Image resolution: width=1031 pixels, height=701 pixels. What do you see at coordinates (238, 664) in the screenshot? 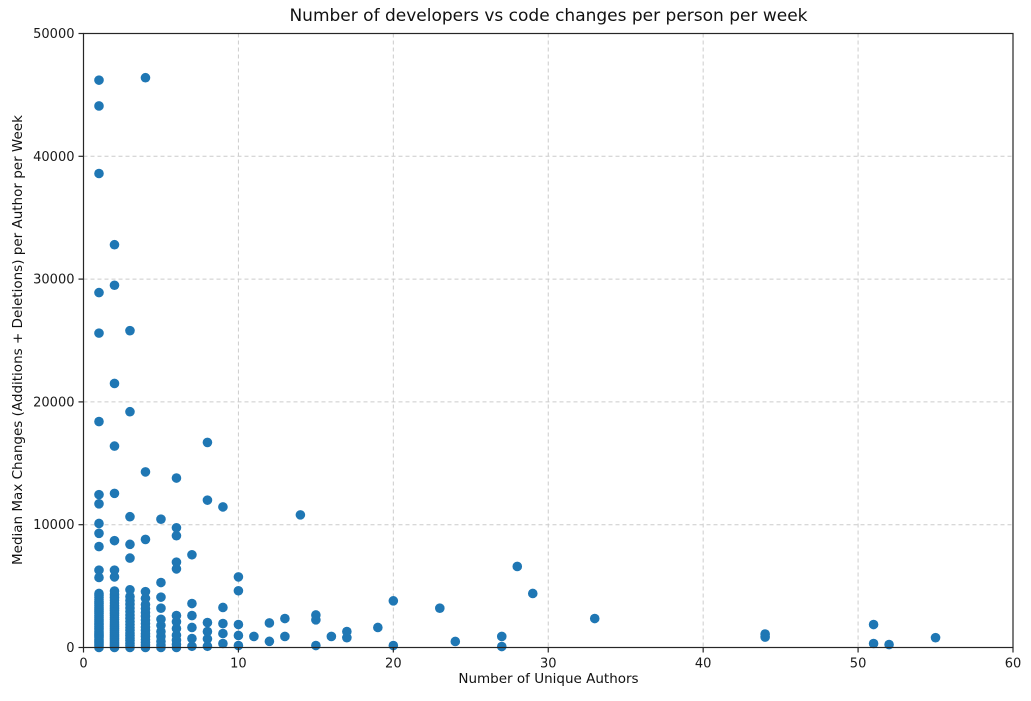
I see `x-tick-label: 10` at bounding box center [238, 664].